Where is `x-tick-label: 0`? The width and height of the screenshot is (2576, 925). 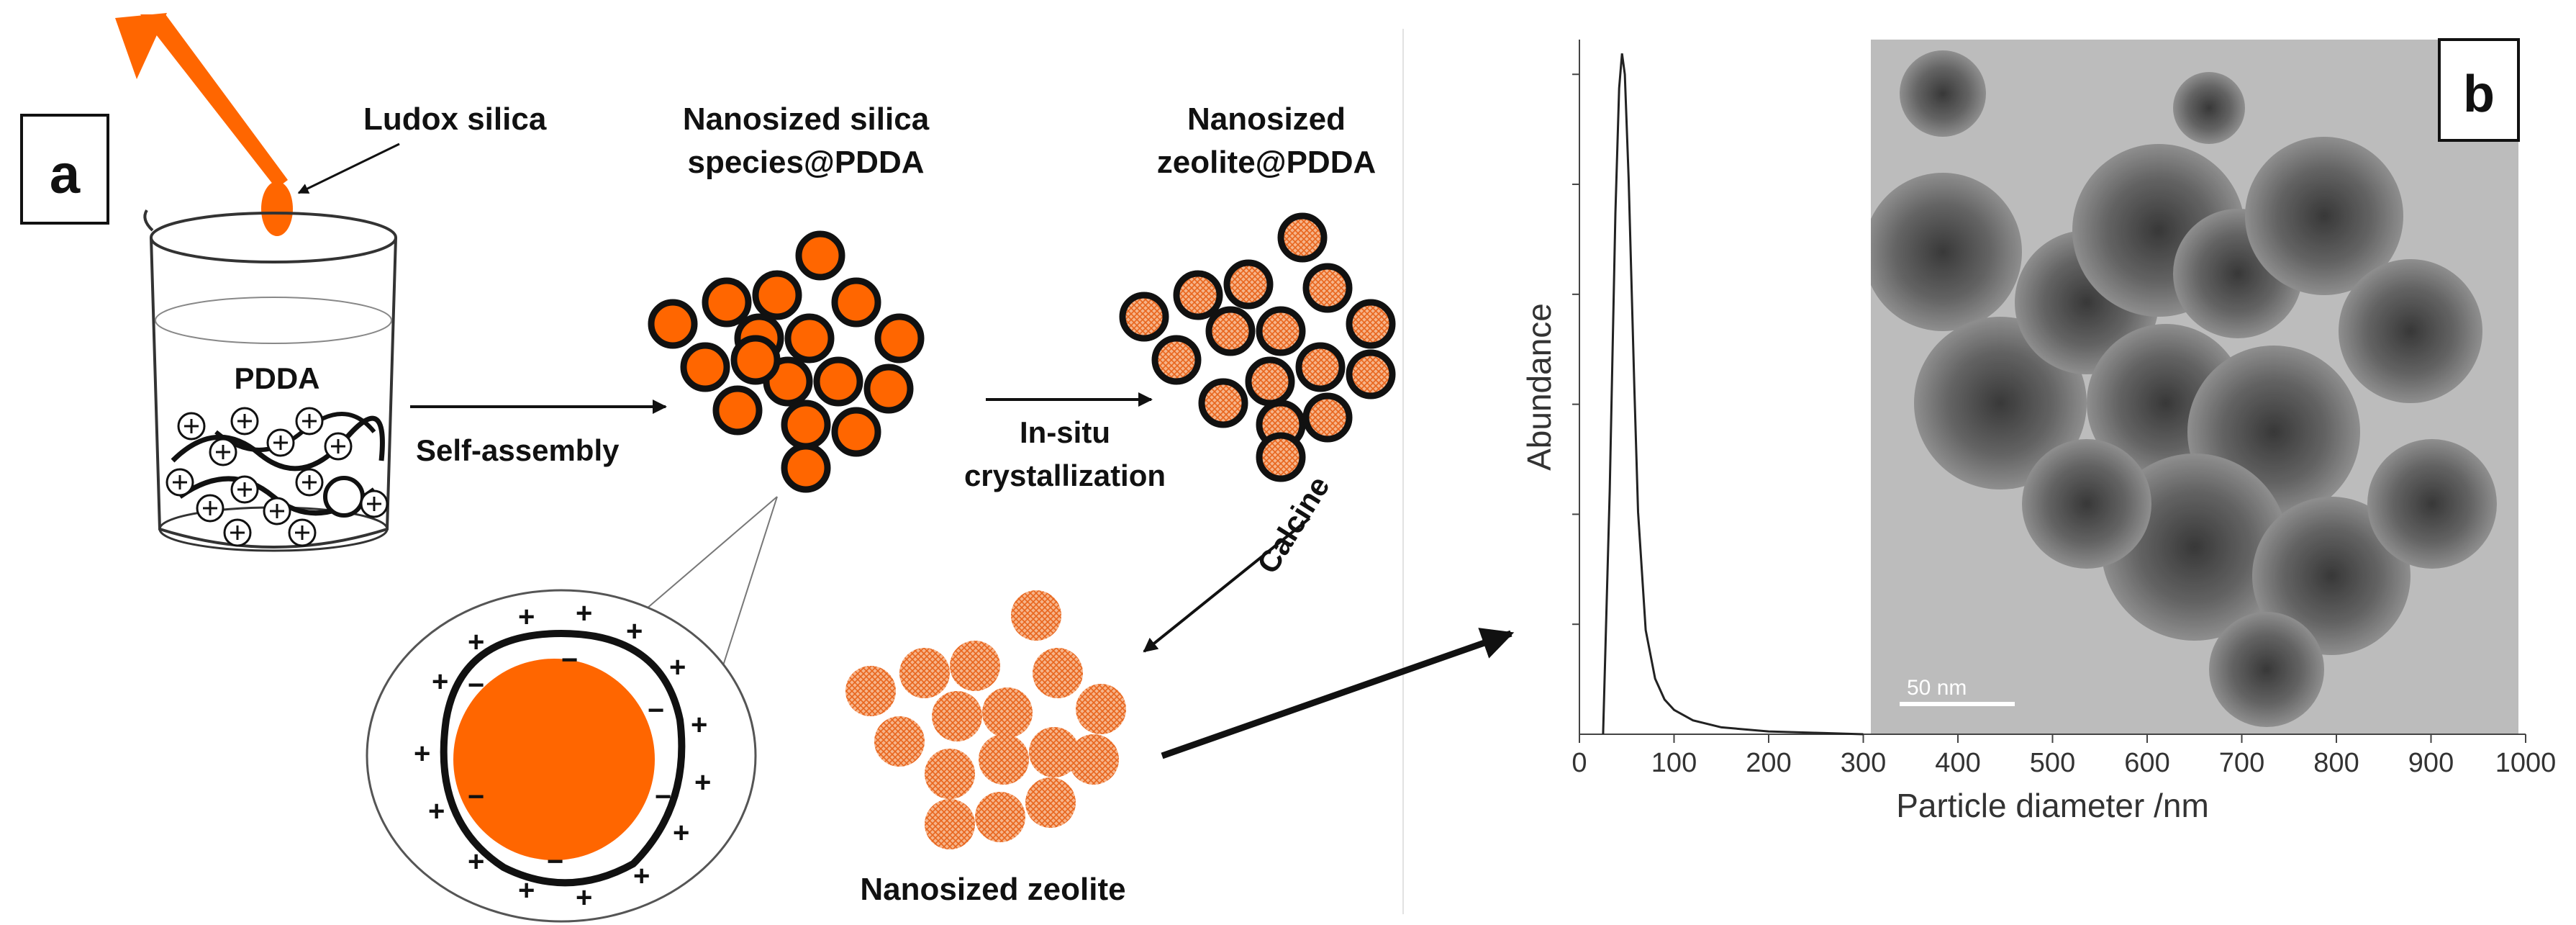 x-tick-label: 0 is located at coordinates (1579, 763).